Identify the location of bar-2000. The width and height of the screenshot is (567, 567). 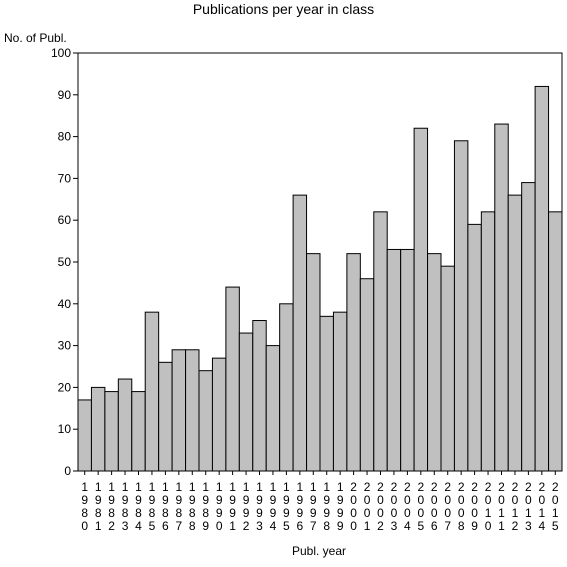
(353, 362).